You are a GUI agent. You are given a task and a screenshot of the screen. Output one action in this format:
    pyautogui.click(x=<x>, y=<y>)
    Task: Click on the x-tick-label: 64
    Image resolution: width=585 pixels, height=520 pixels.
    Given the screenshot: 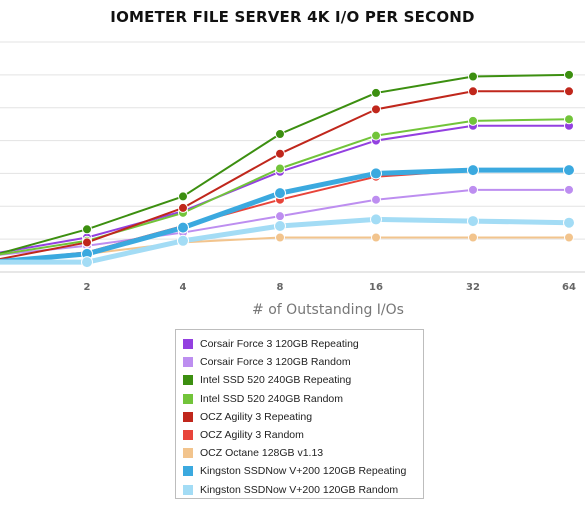 What is the action you would take?
    pyautogui.click(x=569, y=287)
    